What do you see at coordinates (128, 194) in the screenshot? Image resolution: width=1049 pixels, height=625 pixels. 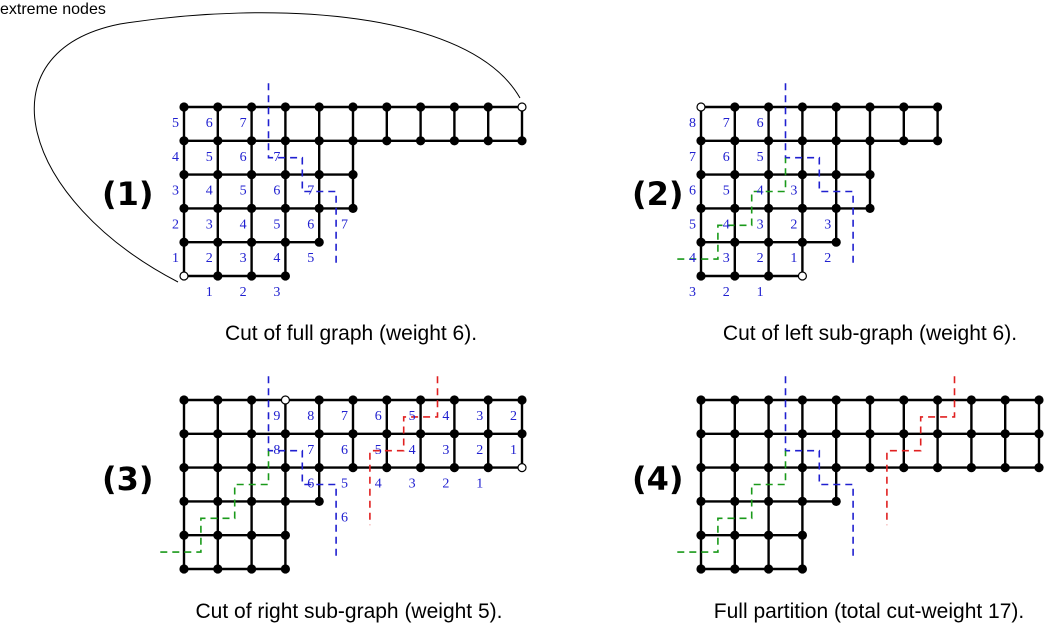 I see `panel-1-label: (1)` at bounding box center [128, 194].